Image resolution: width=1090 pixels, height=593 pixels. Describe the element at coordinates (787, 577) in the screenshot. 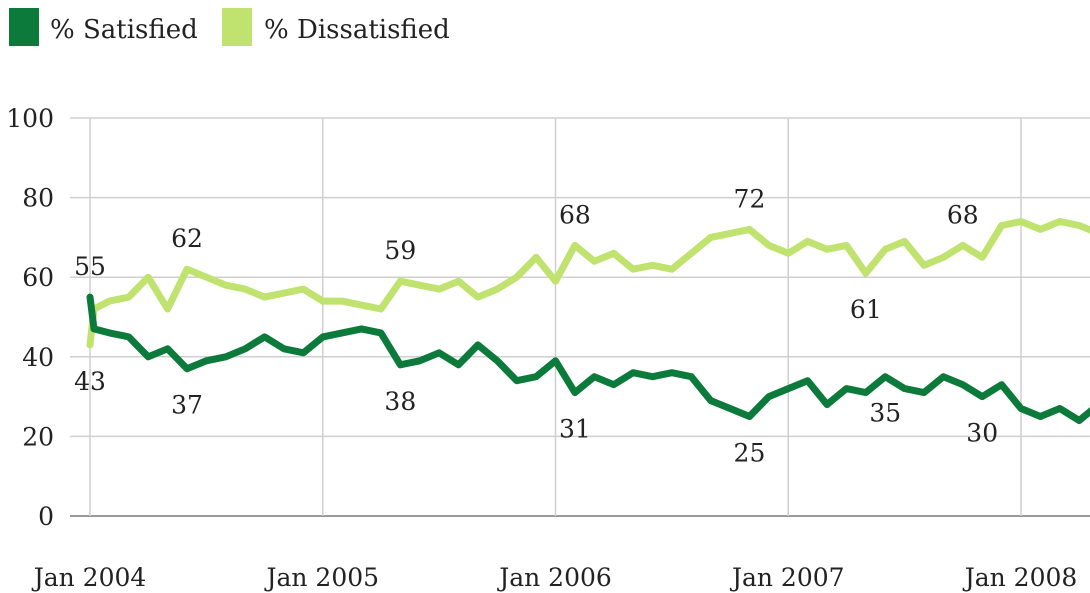

I see `x-tick-label-3: Jan 2007` at that location.